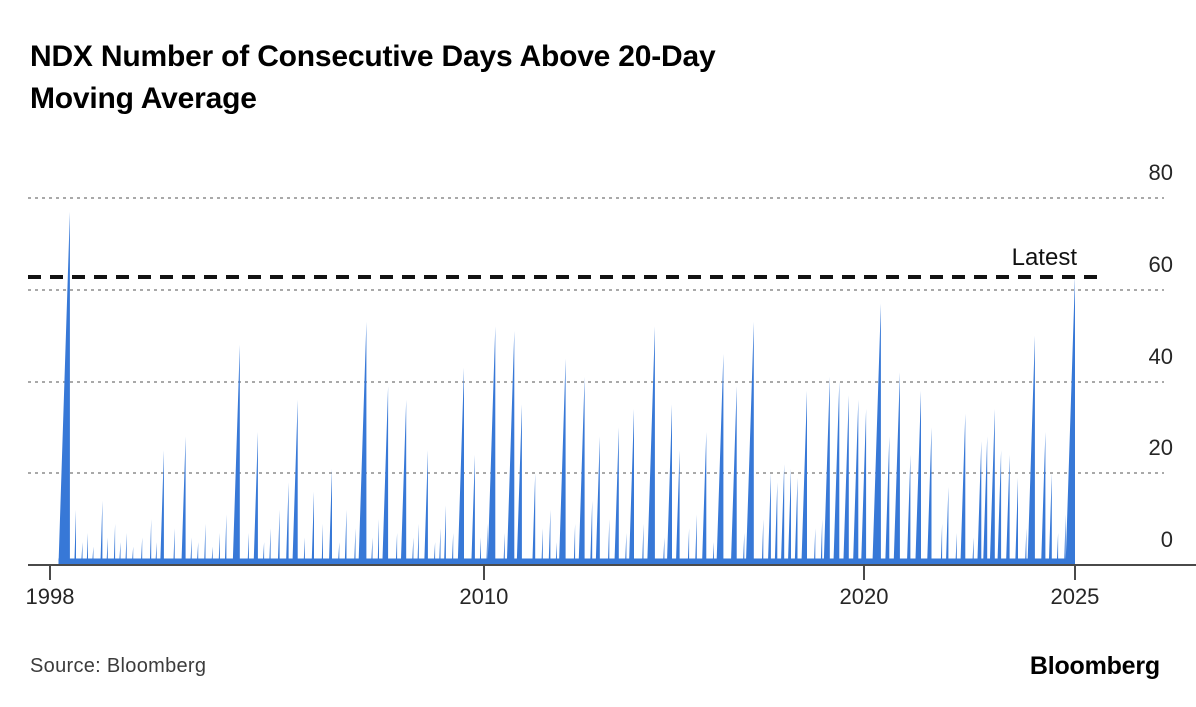  I want to click on x-axis-label-1998: 1998, so click(50, 596).